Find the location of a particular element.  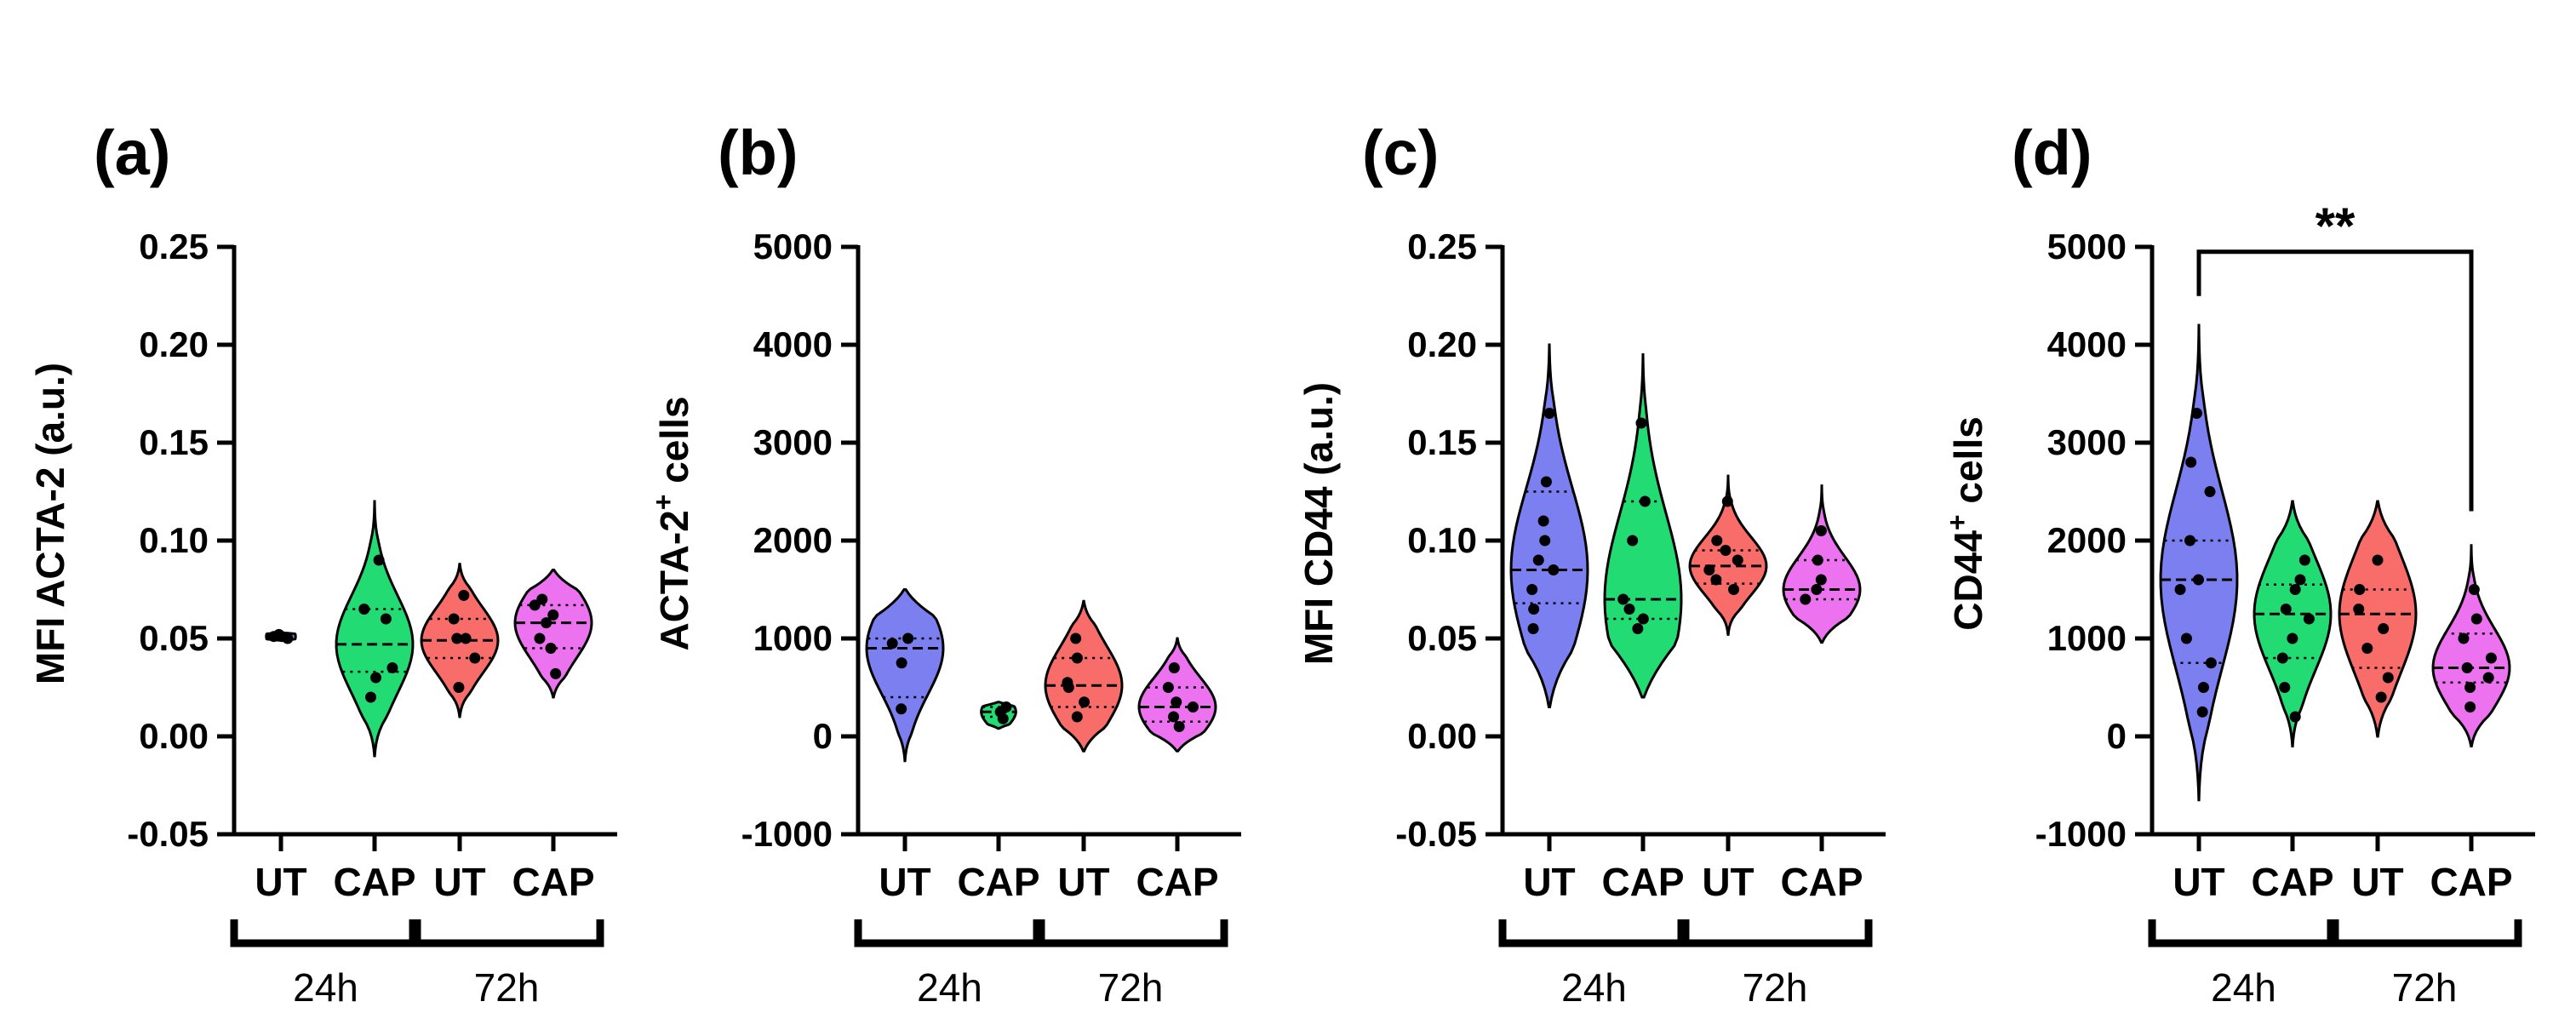

y-tick-label: 5000 is located at coordinates (2087, 246).